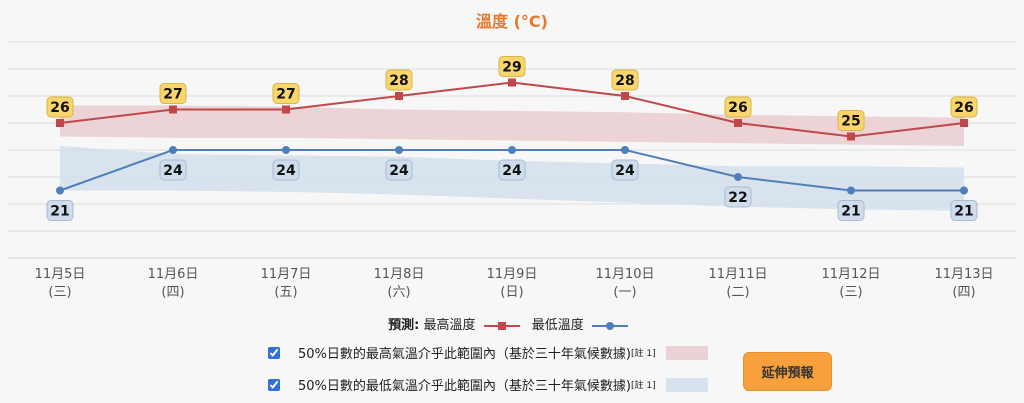 The height and width of the screenshot is (403, 1024). Describe the element at coordinates (512, 21) in the screenshot. I see `chart-title: 溫度 (°C)` at that location.